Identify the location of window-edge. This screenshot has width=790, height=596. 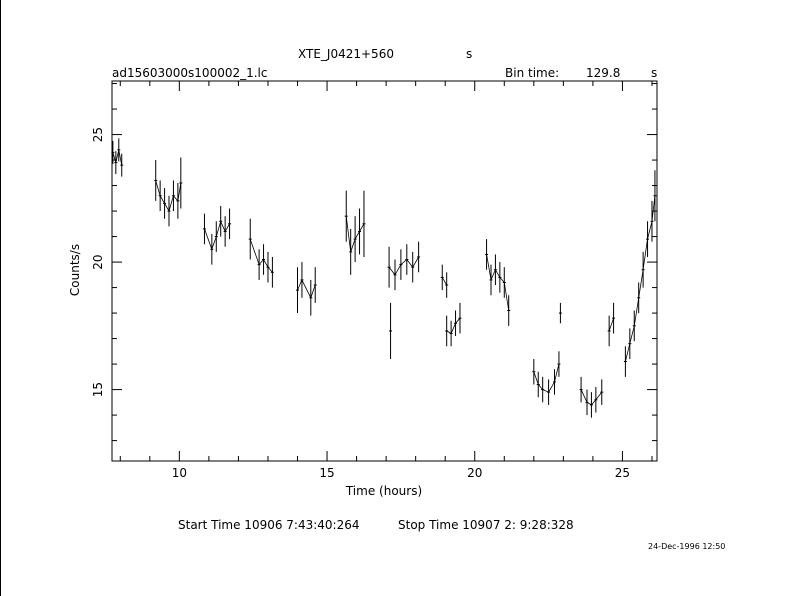
(0, 298).